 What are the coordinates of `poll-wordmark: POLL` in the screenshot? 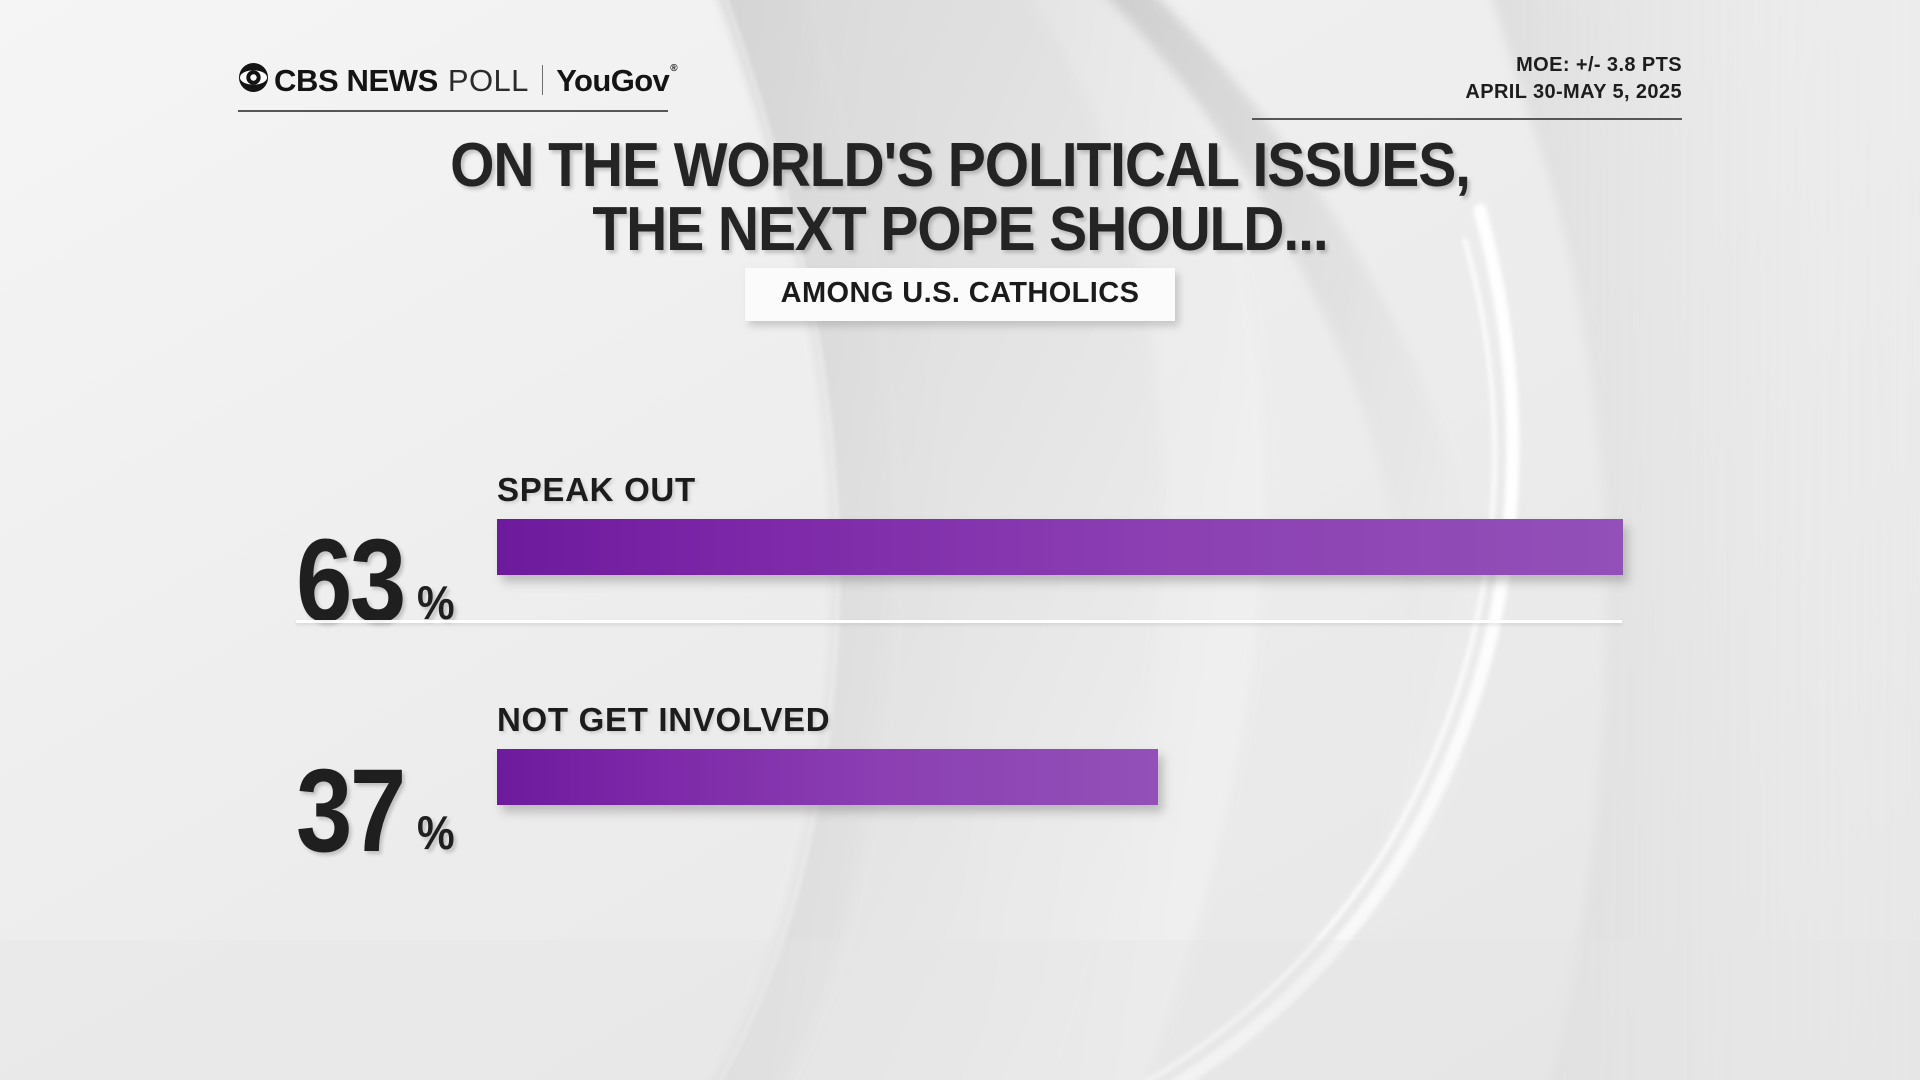 It's located at (488, 80).